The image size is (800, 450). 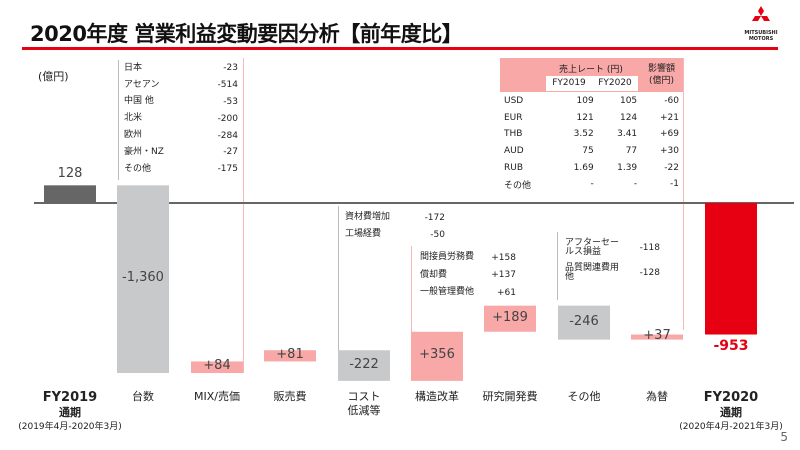 I want to click on page-title: 2020年度 営業利益変動要因分析【前年度比】, so click(x=246, y=34).